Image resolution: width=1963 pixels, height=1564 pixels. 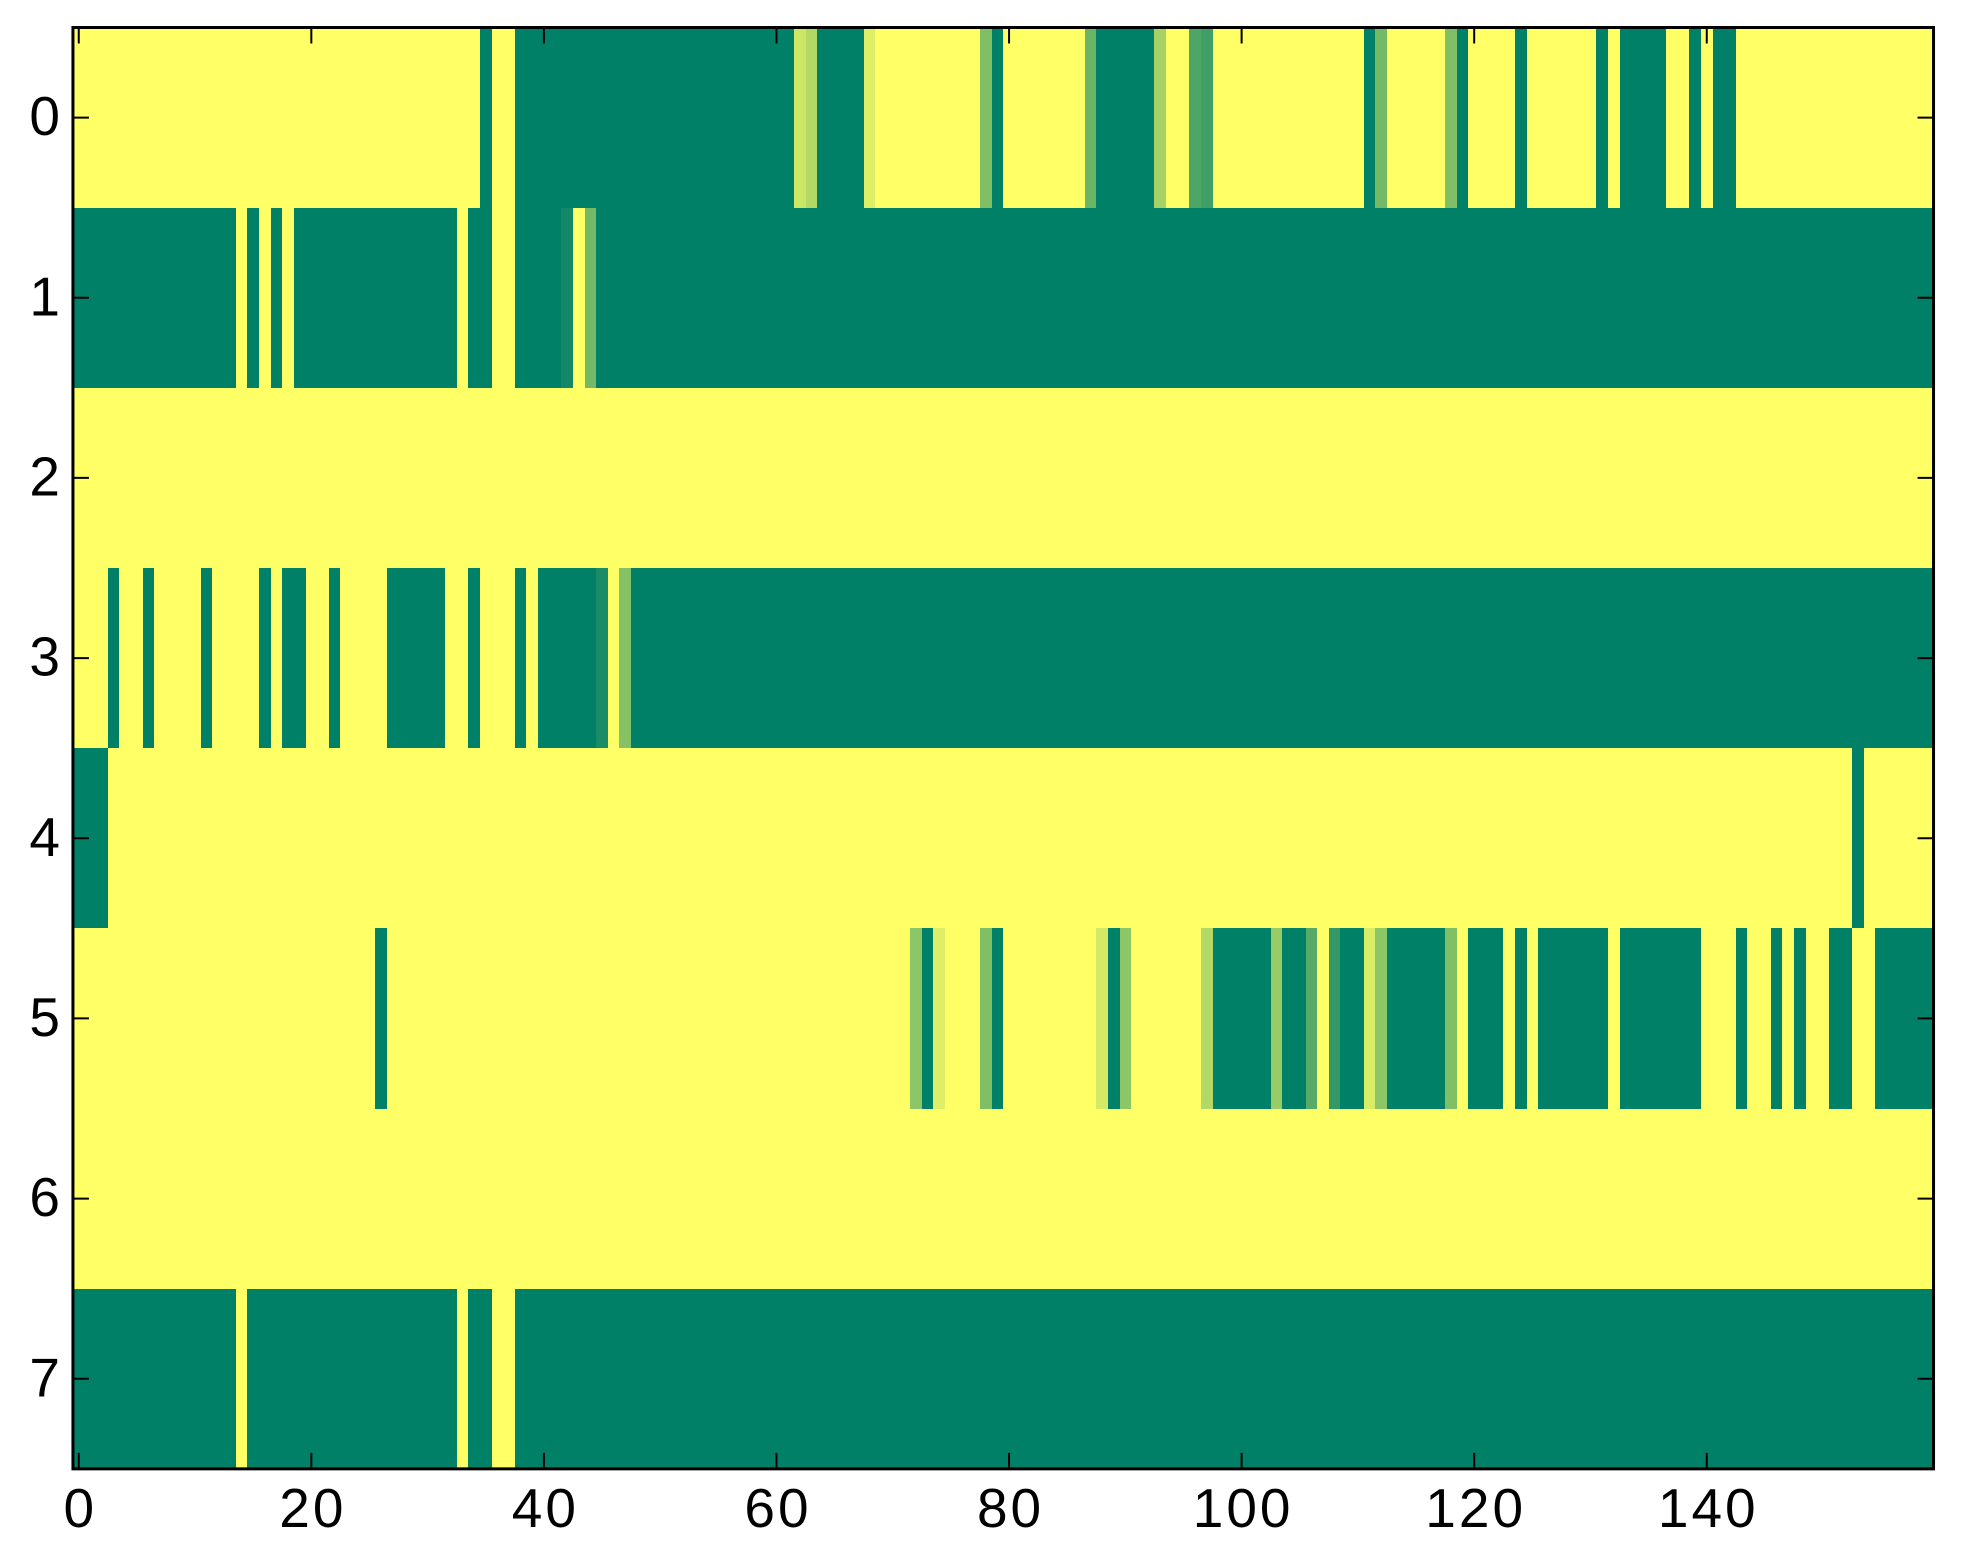 I want to click on svg-text: 80, so click(x=1010, y=1508).